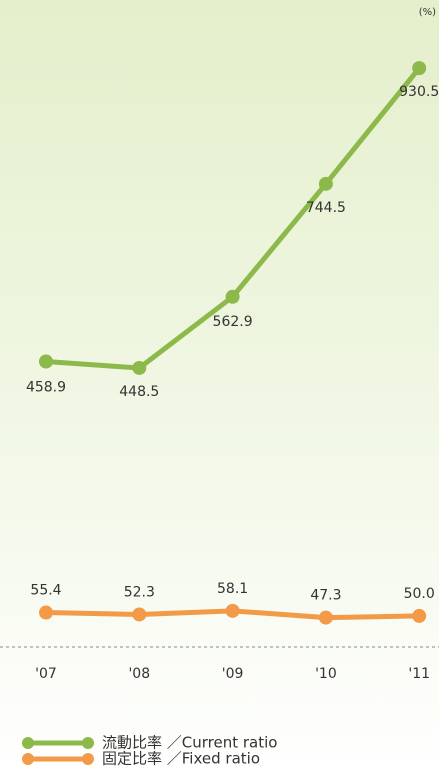 This screenshot has width=439, height=775. What do you see at coordinates (325, 596) in the screenshot?
I see `data-label: 47.3` at bounding box center [325, 596].